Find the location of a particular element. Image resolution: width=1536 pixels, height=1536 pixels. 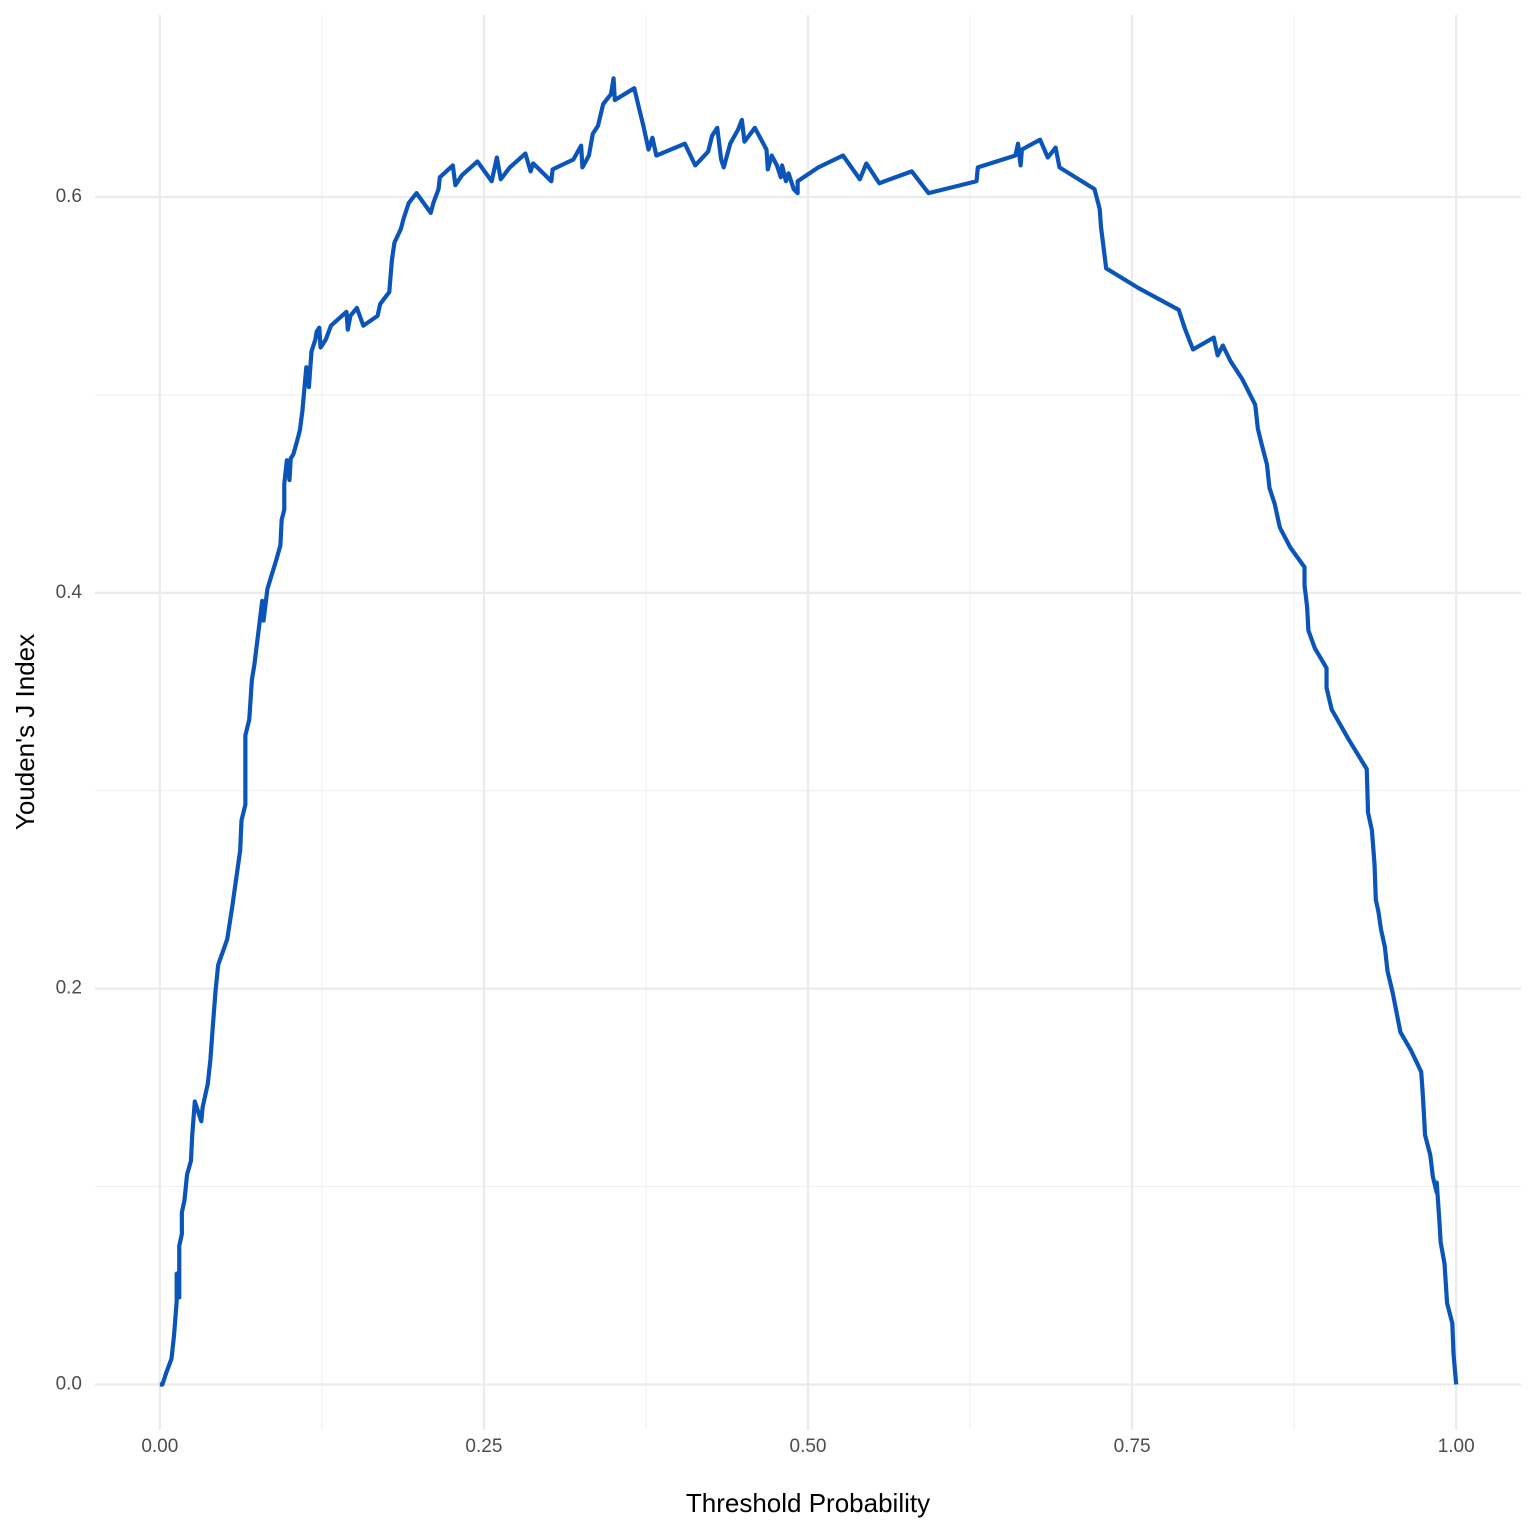

y-tick-label: 0.6 is located at coordinates (69, 196).